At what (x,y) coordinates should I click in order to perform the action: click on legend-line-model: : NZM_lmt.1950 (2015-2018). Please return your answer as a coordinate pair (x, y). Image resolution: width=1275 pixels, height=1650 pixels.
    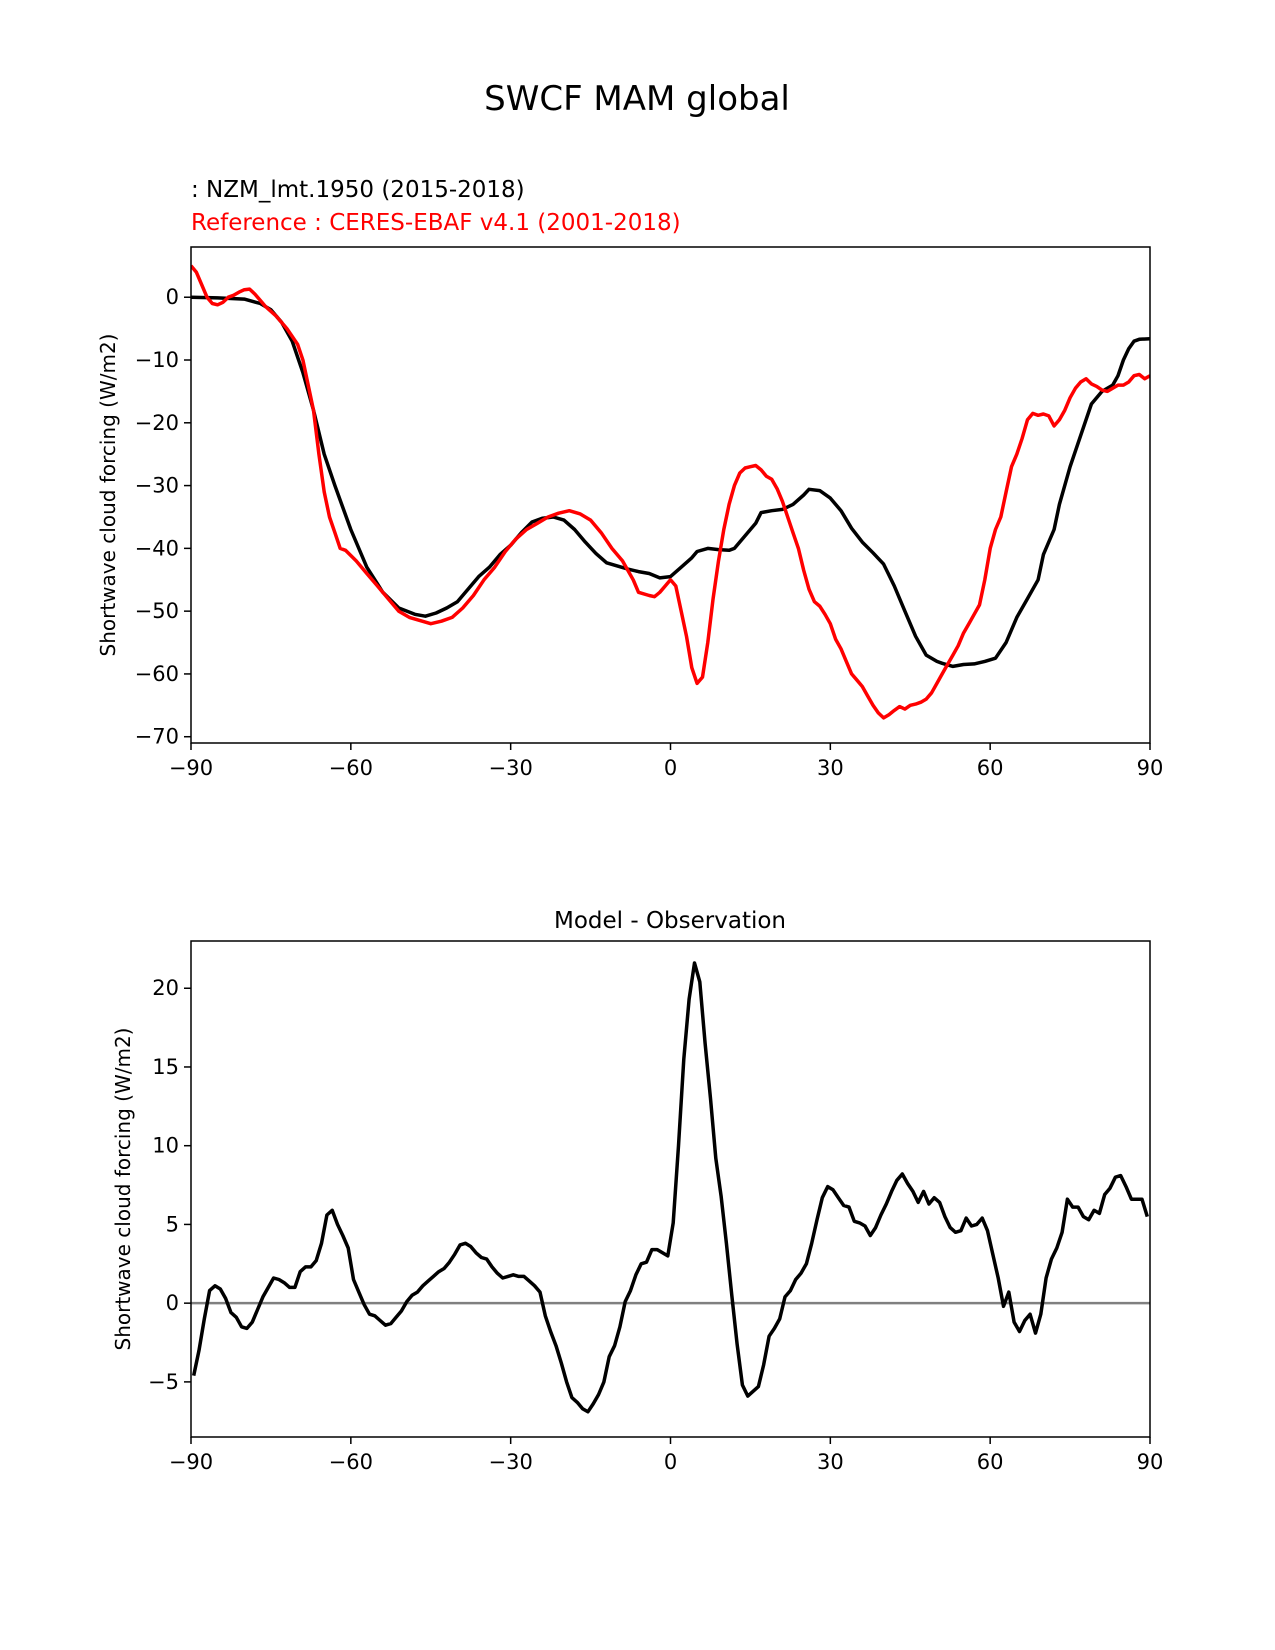
    Looking at the image, I should click on (358, 190).